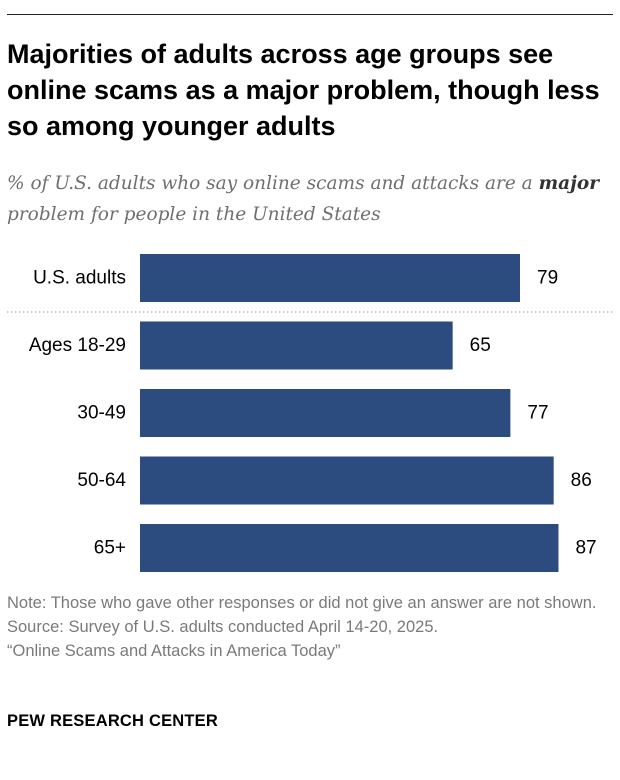  I want to click on value-label: 86, so click(581, 480).